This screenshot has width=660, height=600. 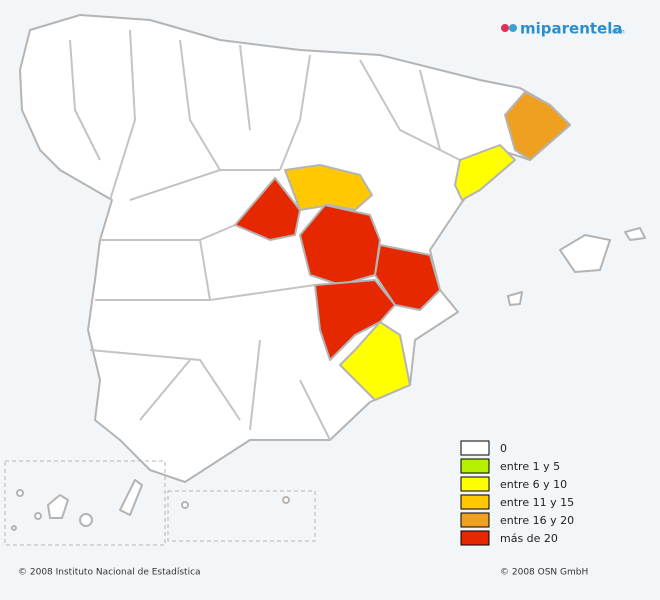 What do you see at coordinates (160, 503) in the screenshot?
I see `inset-boxes` at bounding box center [160, 503].